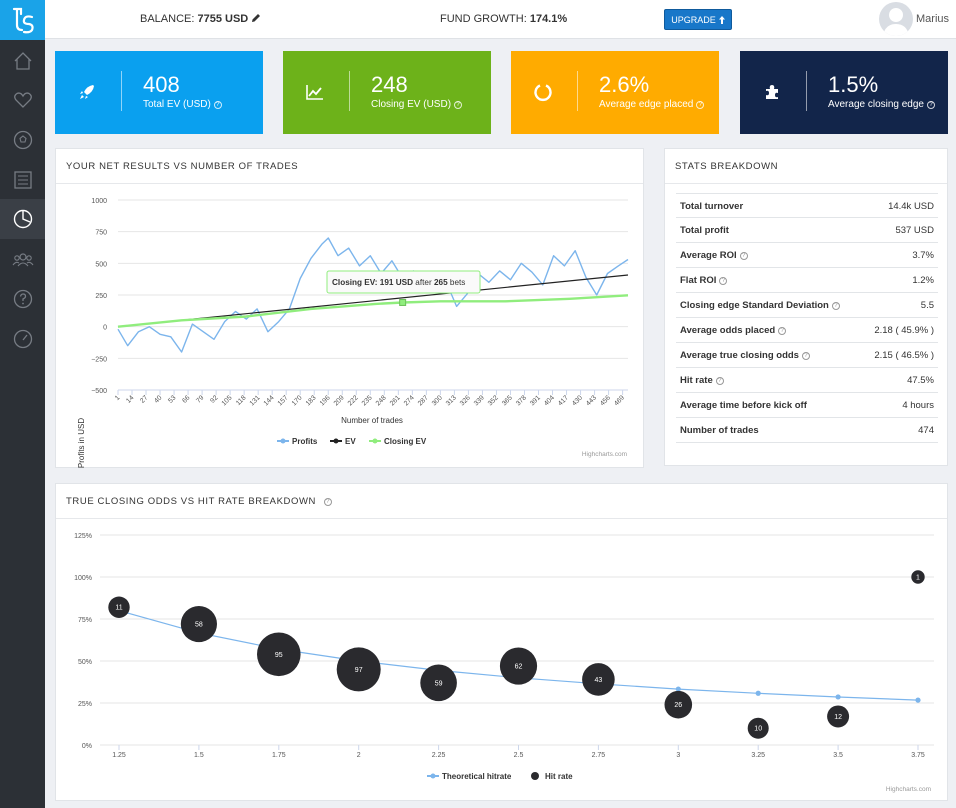  Describe the element at coordinates (372, 420) in the screenshot. I see `x-axis-label: Number of trades` at that location.